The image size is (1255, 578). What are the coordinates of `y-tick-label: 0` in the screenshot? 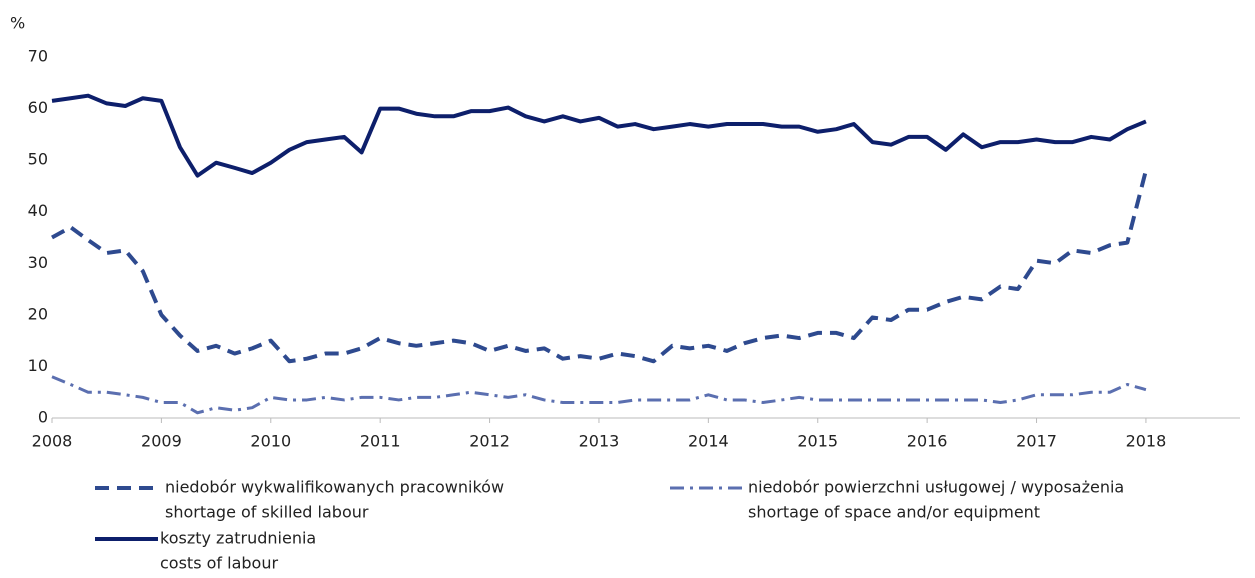 It's located at (43, 417).